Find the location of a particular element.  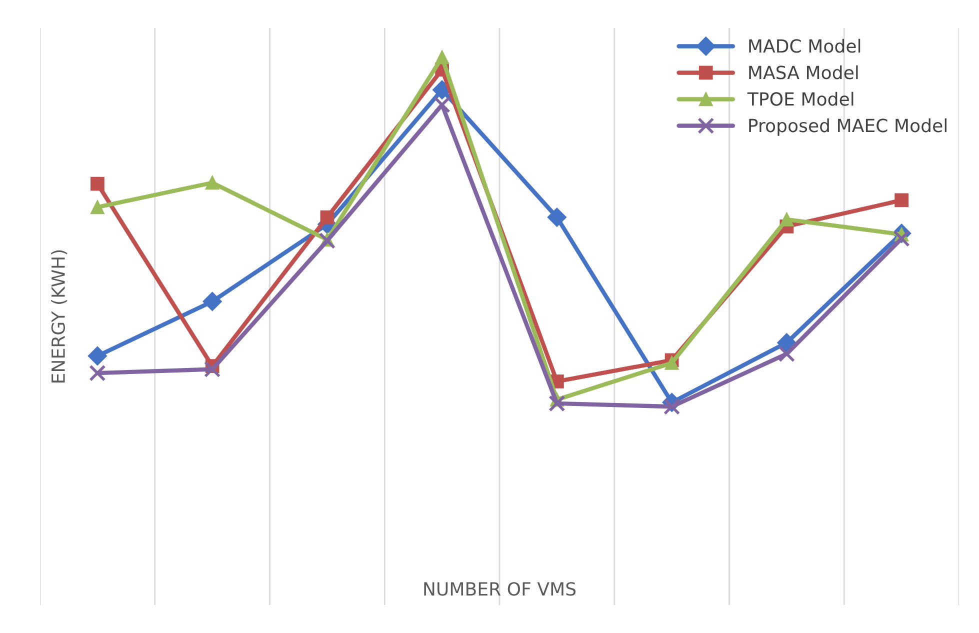

legend-label: MASA Model is located at coordinates (803, 72).